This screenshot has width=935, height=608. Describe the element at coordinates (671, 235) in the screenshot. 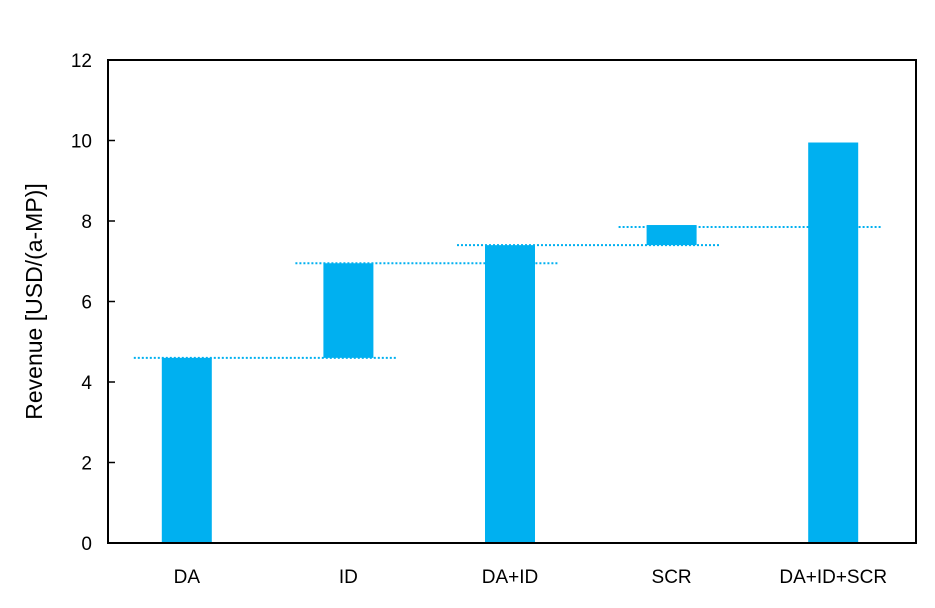

I see `bar-scr` at that location.